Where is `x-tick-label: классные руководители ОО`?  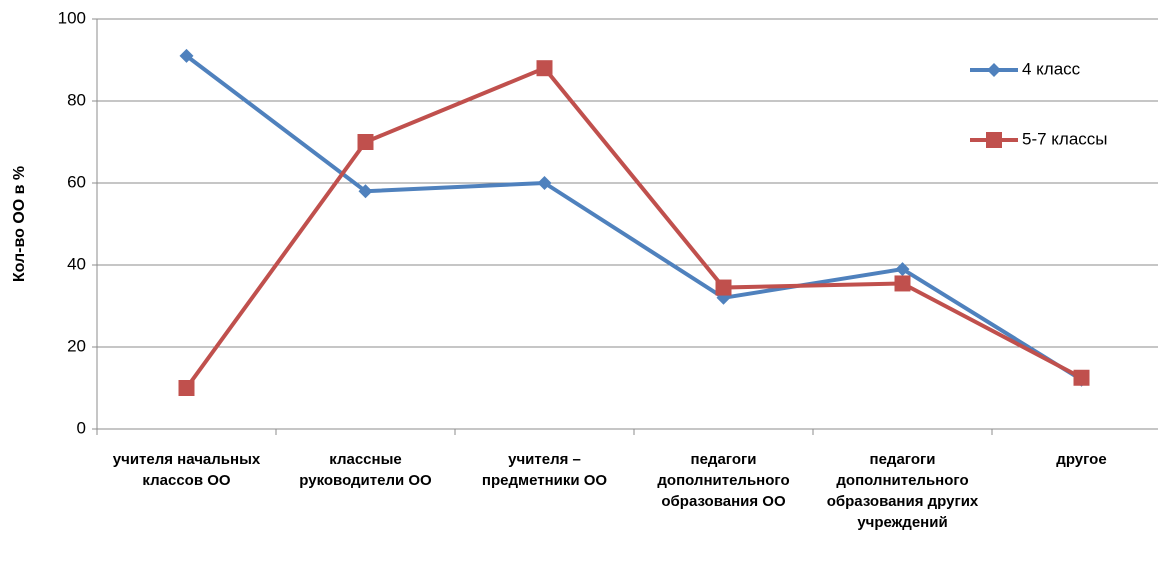
x-tick-label: классные руководители ОО is located at coordinates (365, 470).